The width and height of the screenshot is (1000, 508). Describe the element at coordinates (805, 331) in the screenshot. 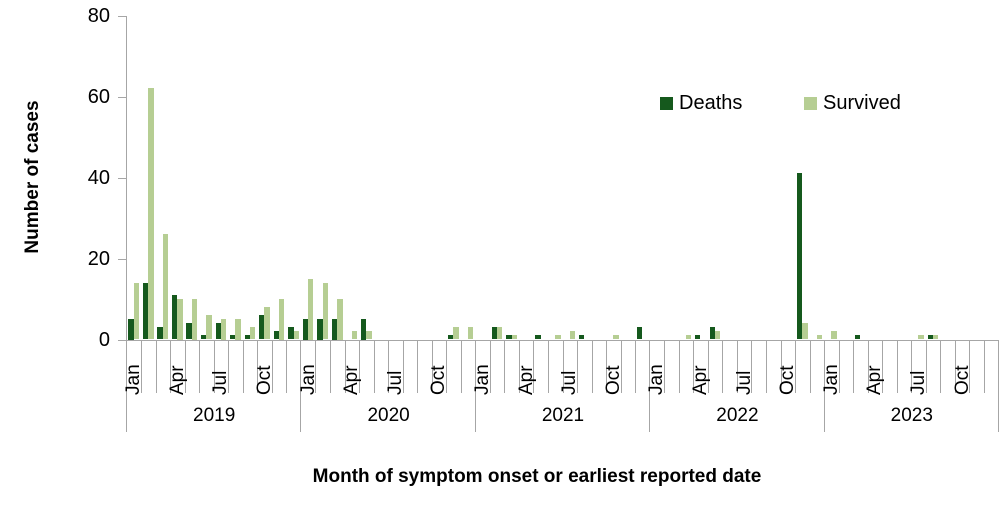

I see `bar-survived-2022-Nov` at that location.